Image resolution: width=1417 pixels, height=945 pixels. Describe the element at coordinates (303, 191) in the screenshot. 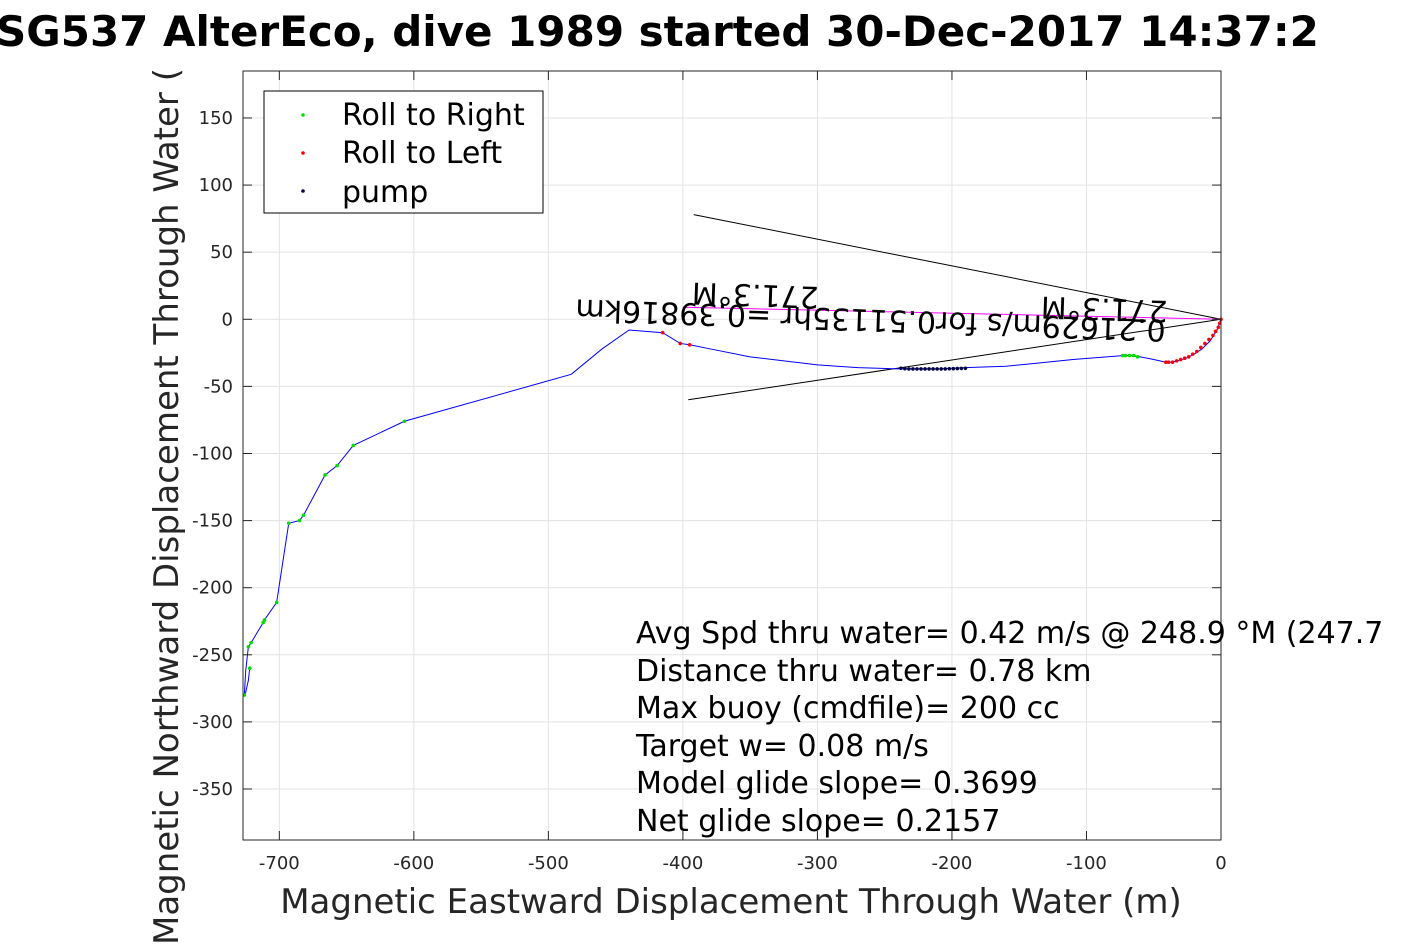

I see `legend-marker-pump` at that location.